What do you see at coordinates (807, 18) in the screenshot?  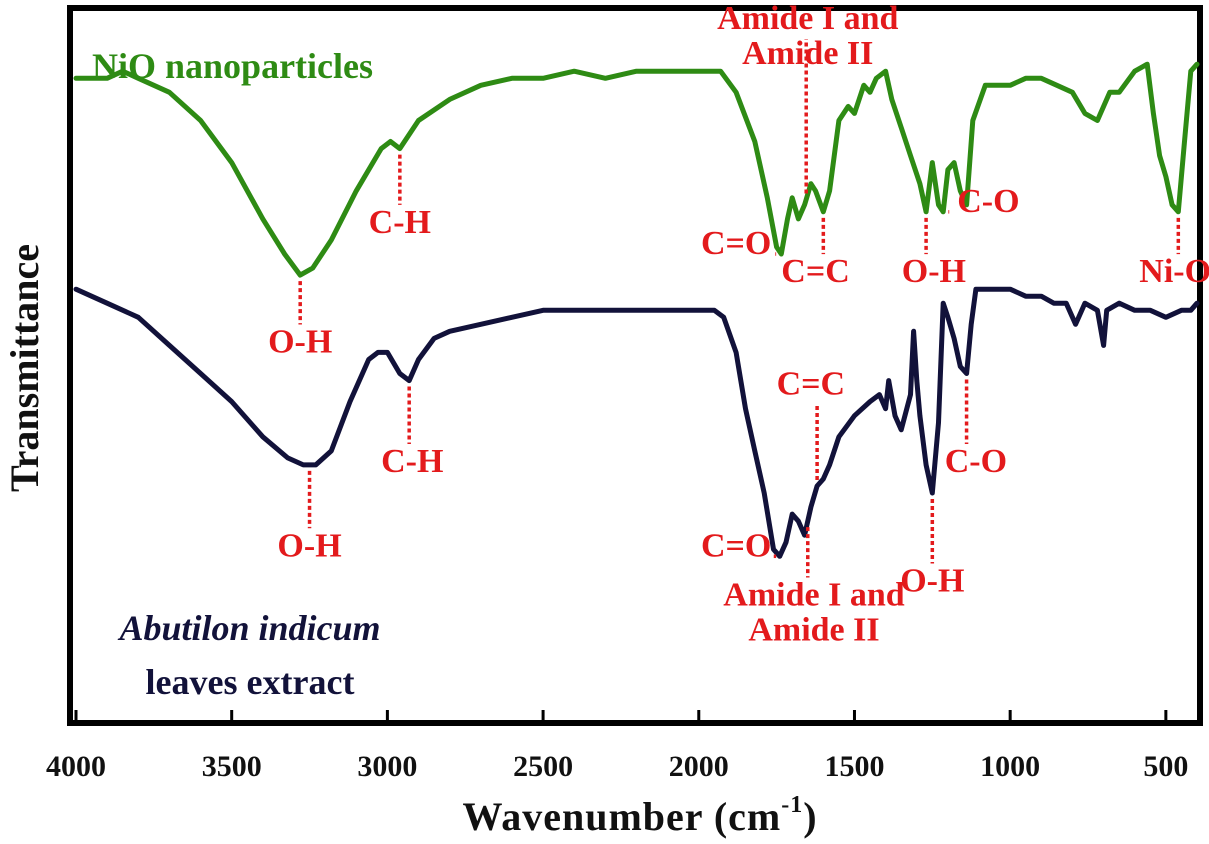 I see `annotation-label-2: Amide I and` at bounding box center [807, 18].